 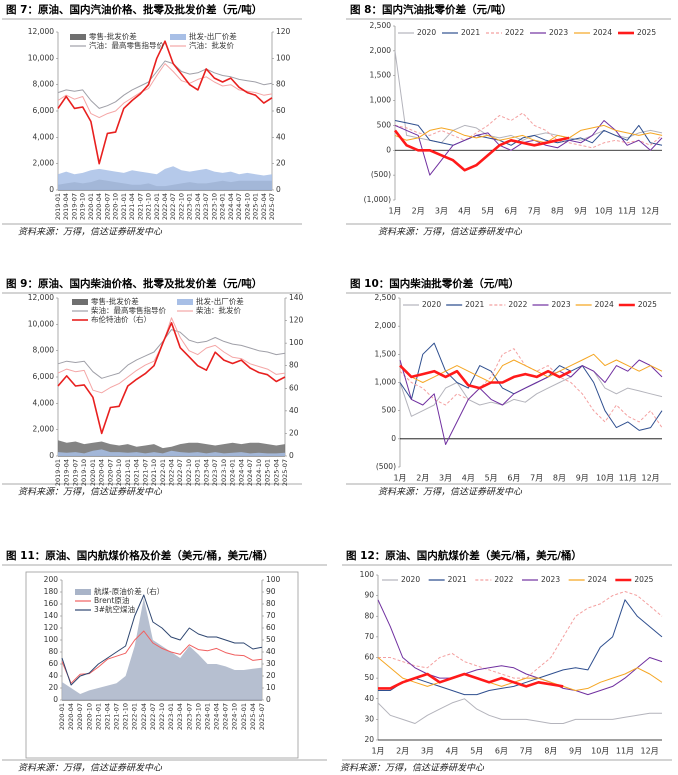 I want to click on legend-label: 批发-出厂价差, so click(x=220, y=301).